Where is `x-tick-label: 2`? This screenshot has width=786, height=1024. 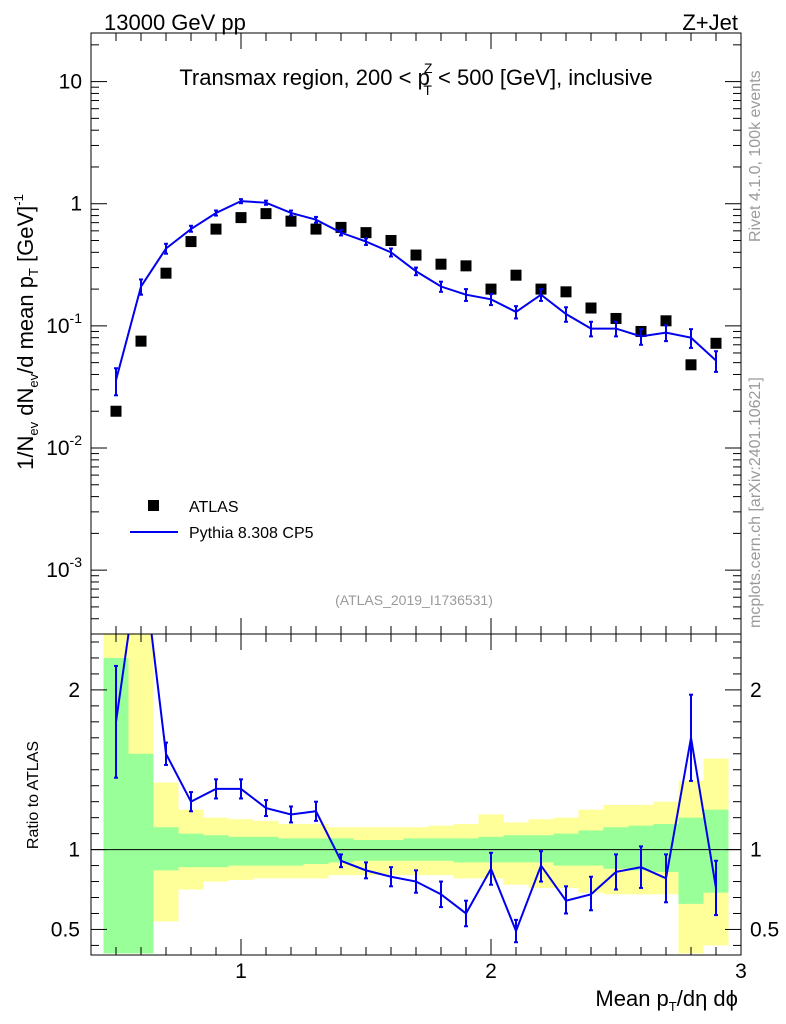
x-tick-label: 2 is located at coordinates (491, 971).